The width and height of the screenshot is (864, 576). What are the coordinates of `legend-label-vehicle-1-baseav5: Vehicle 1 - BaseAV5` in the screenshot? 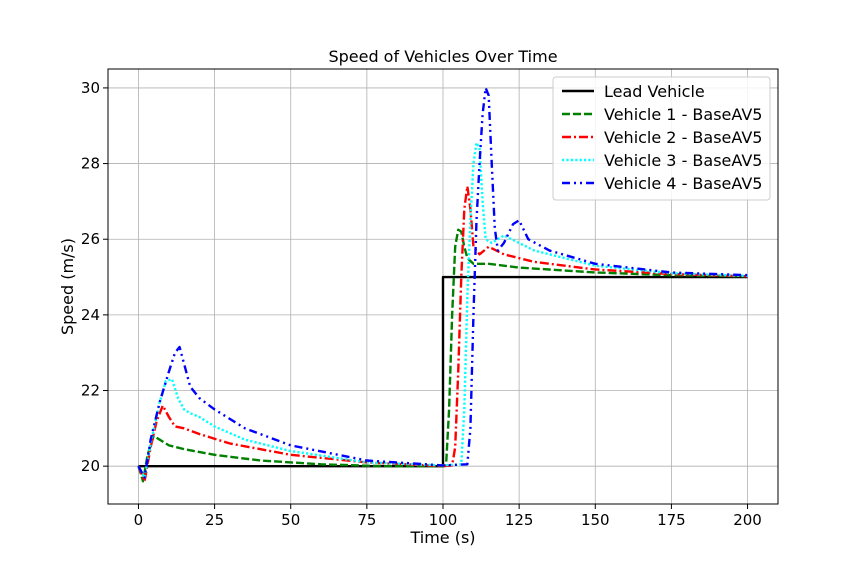 It's located at (683, 114).